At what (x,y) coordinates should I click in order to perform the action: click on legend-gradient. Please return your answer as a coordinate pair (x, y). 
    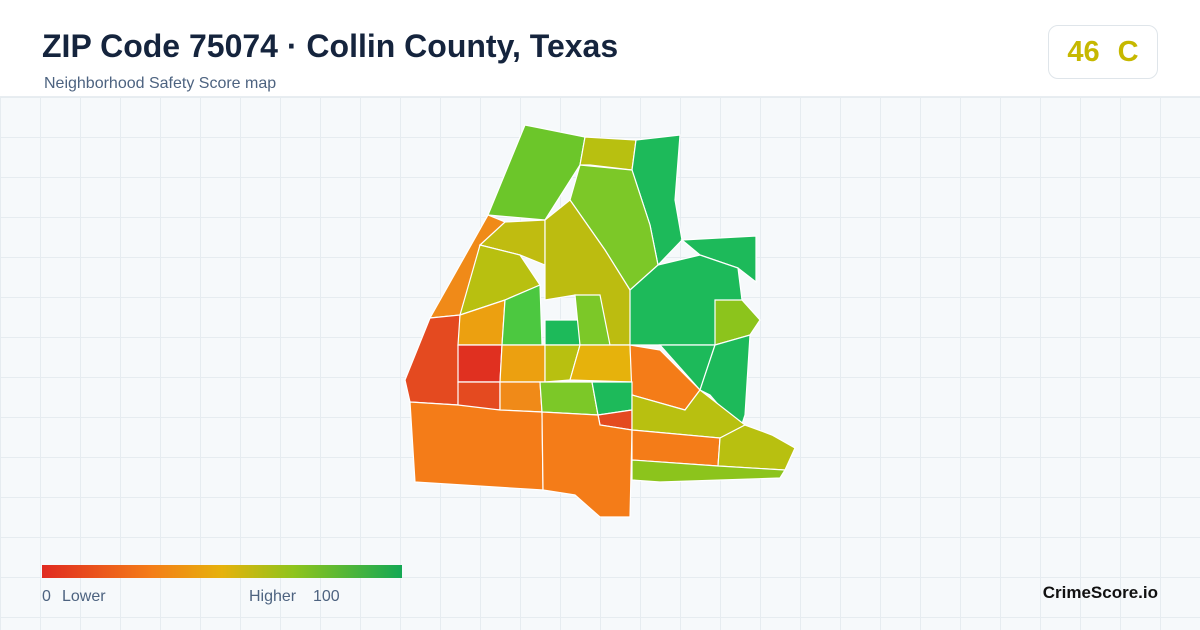
    Looking at the image, I should click on (222, 571).